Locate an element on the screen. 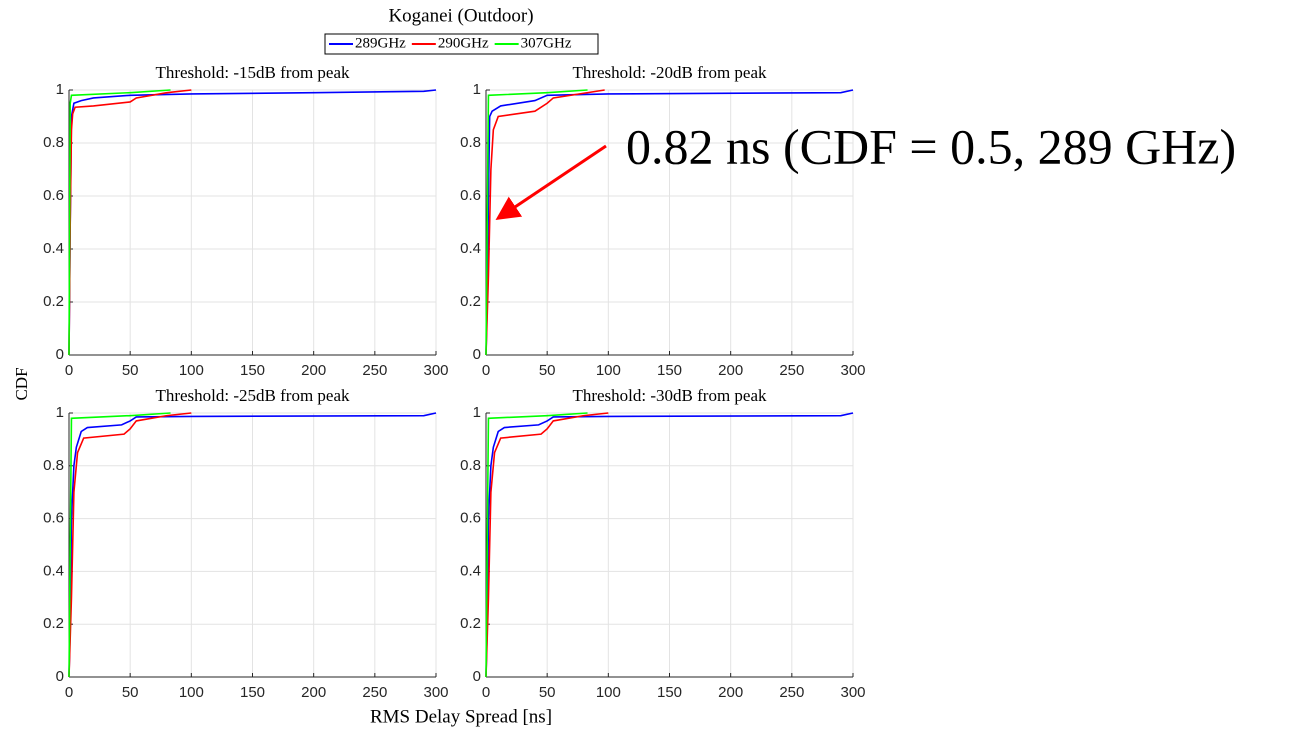  legend-box is located at coordinates (461, 44).